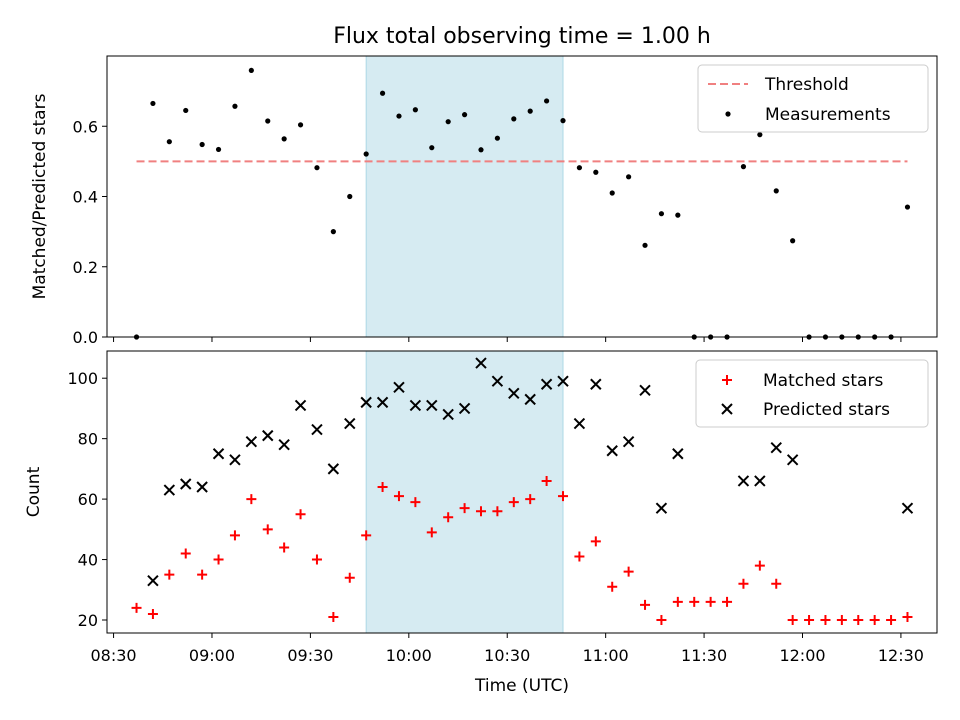  What do you see at coordinates (521, 686) in the screenshot?
I see `x-axis-label: Time (UTC)` at bounding box center [521, 686].